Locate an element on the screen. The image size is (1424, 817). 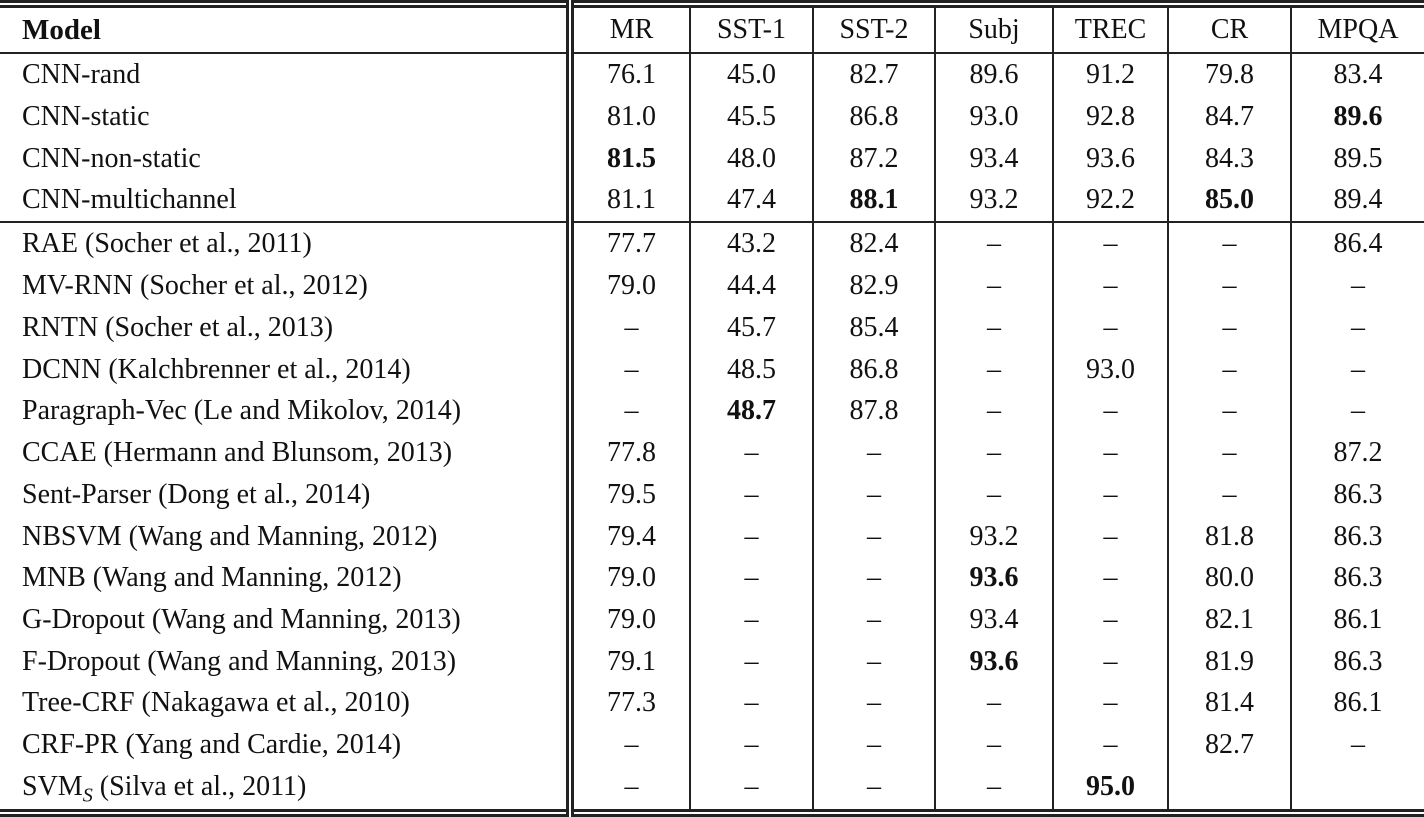
model-name: CNN-rand is located at coordinates (81, 74).